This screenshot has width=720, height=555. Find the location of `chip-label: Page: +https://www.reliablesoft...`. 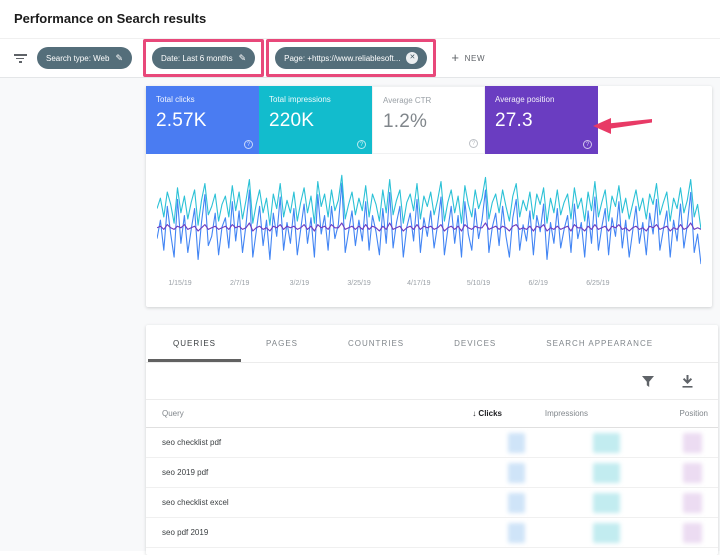

chip-label: Page: +https://www.reliablesoft... is located at coordinates (342, 58).